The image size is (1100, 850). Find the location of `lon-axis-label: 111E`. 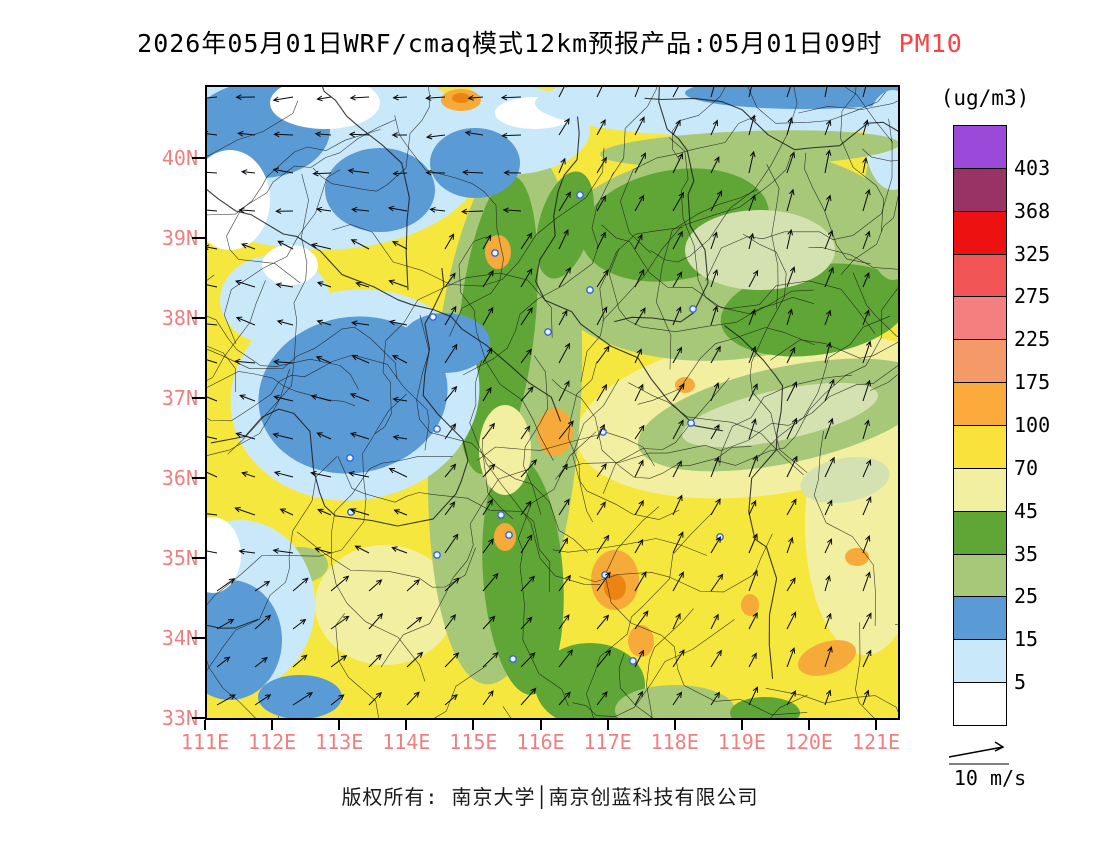

lon-axis-label: 111E is located at coordinates (205, 742).